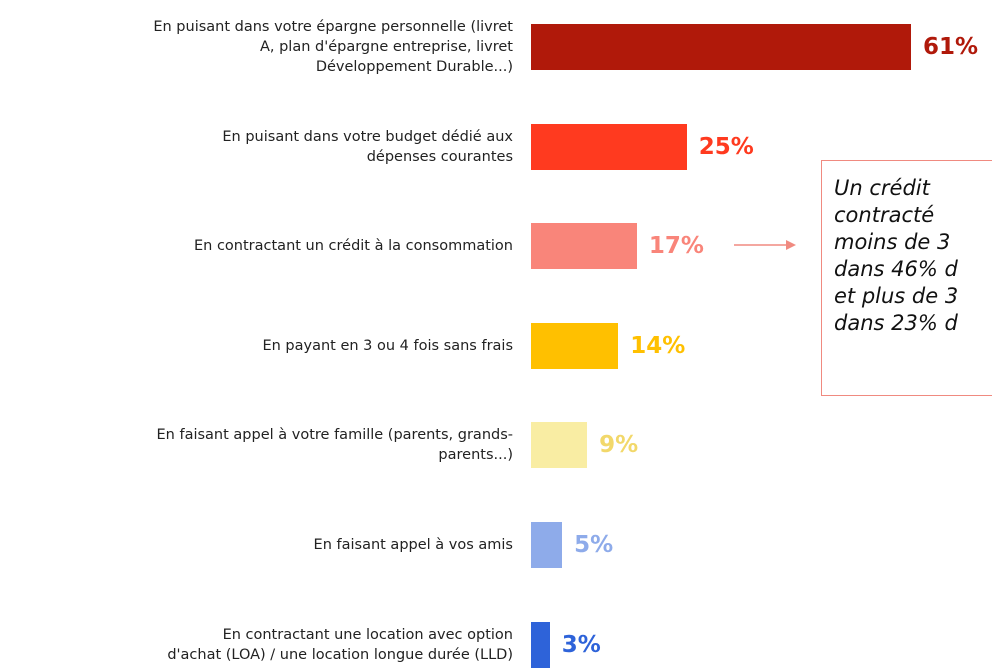 The width and height of the screenshot is (992, 671). Describe the element at coordinates (581, 644) in the screenshot. I see `value-label: 3%` at that location.